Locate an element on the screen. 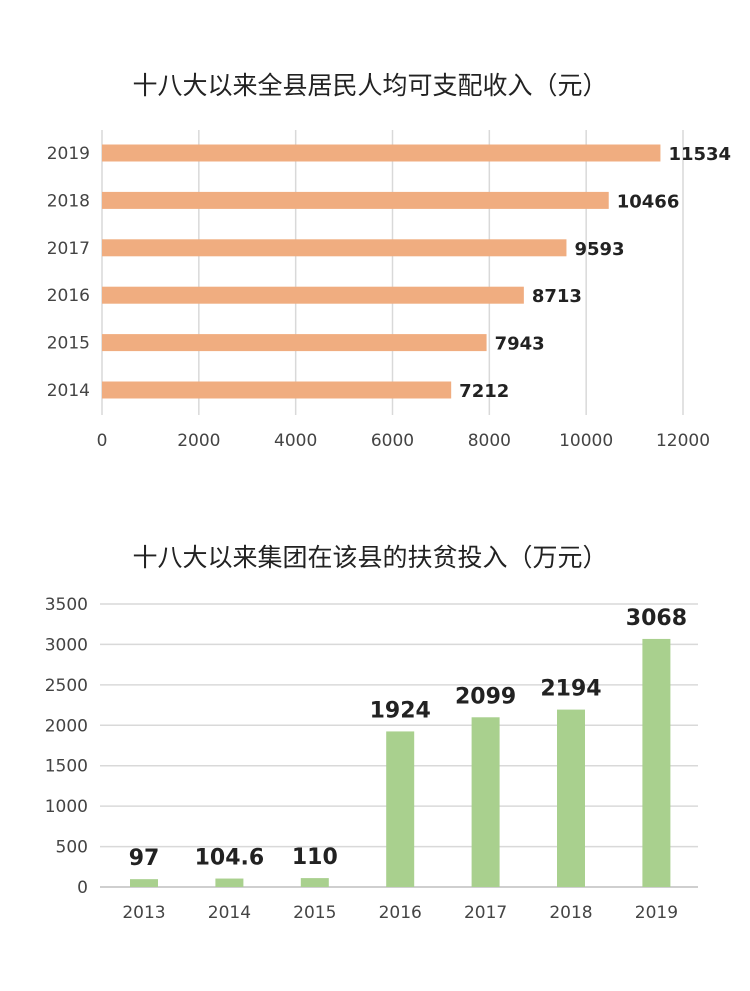 This screenshot has width=750, height=991. data-label: 7212 is located at coordinates (484, 391).